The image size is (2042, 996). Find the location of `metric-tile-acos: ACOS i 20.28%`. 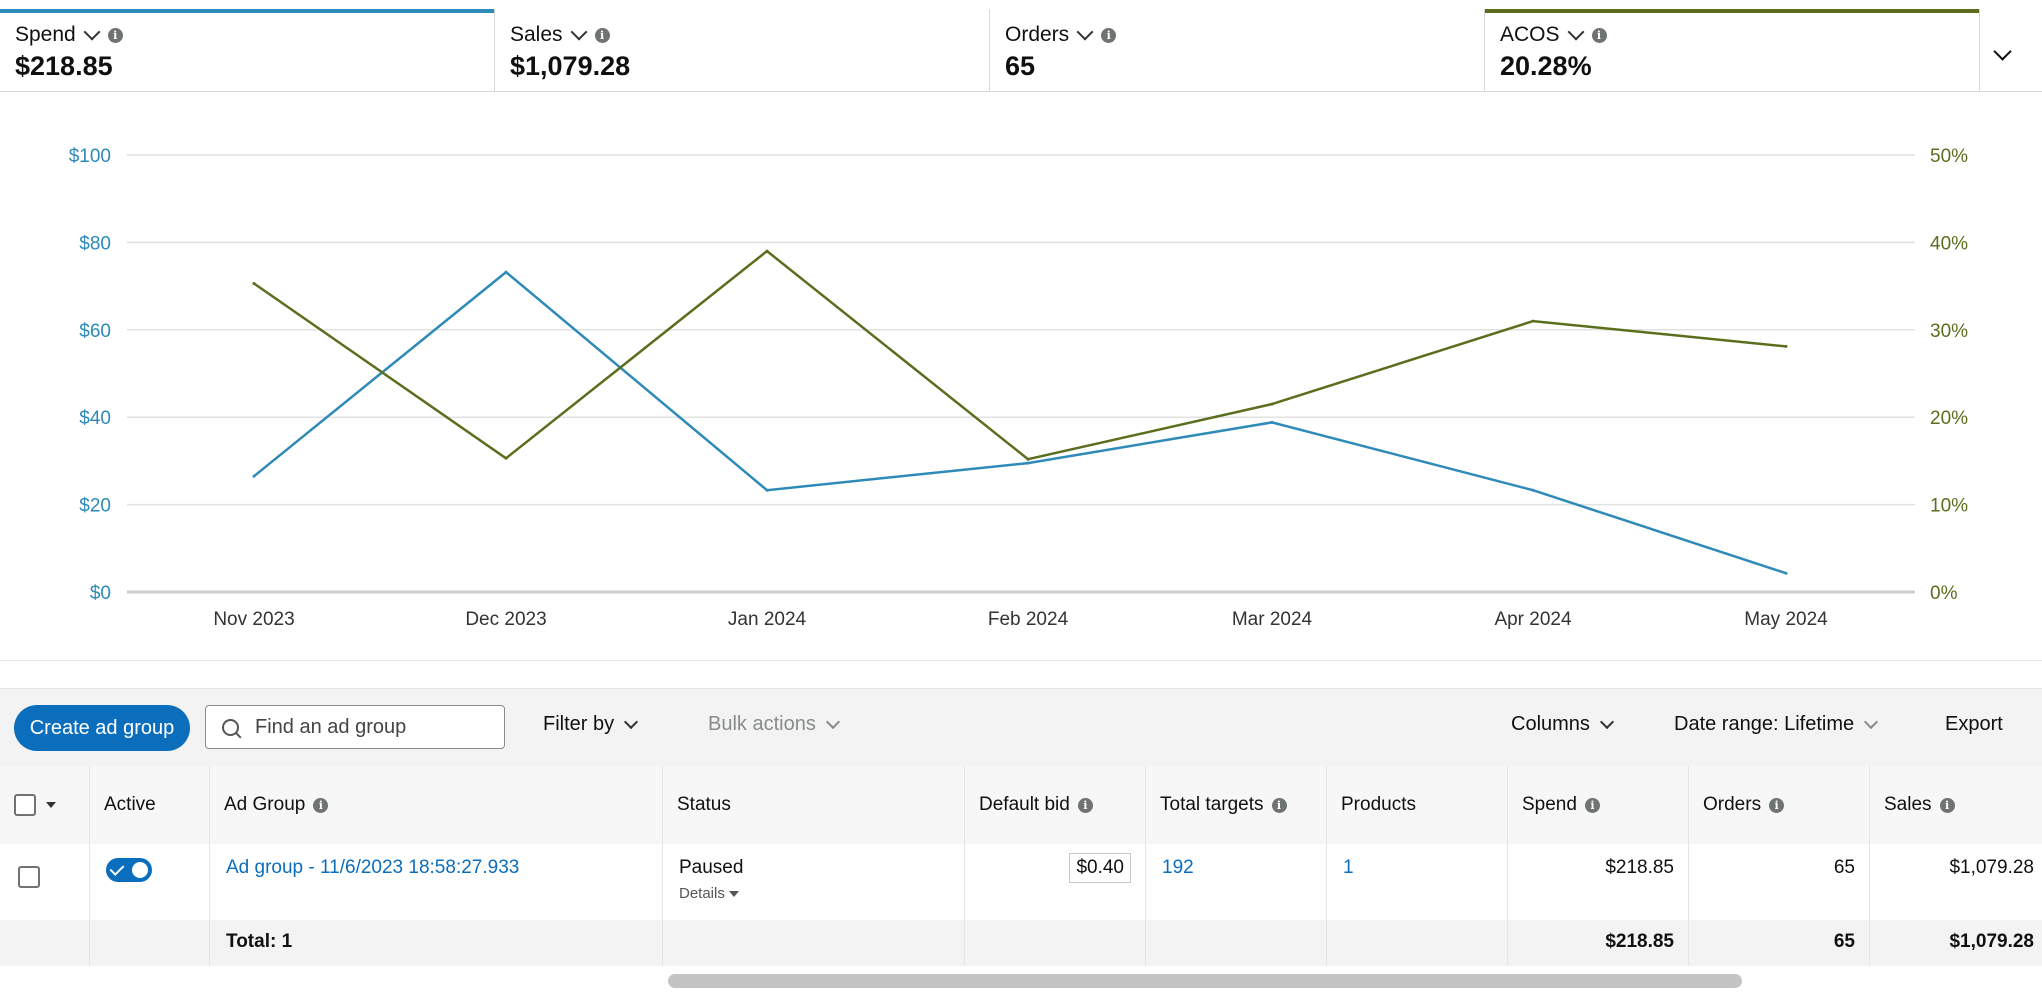

metric-tile-acos: ACOS i 20.28% is located at coordinates (1732, 50).